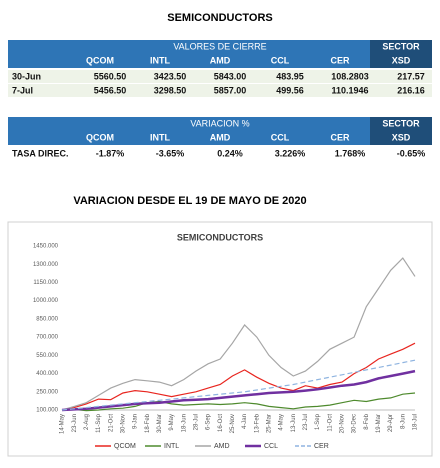 This screenshot has height=468, width=440. What do you see at coordinates (148, 423) in the screenshot?
I see `x-tick-label: 18-Feb` at bounding box center [148, 423].